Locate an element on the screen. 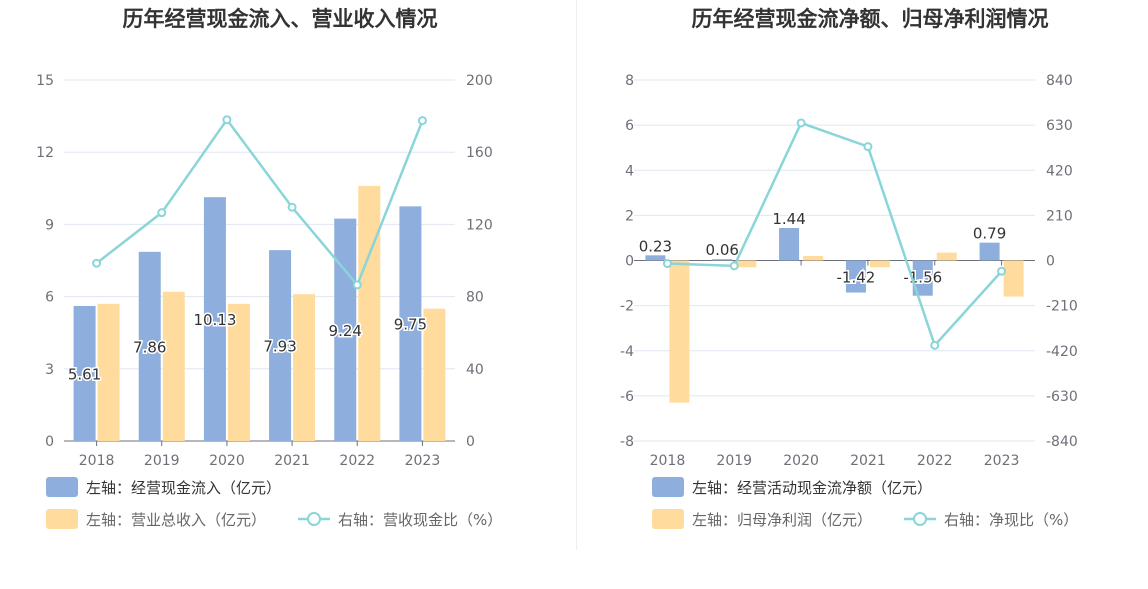 Image resolution: width=1148 pixels, height=589 pixels. bar-data-label: 1.44 is located at coordinates (788, 219).